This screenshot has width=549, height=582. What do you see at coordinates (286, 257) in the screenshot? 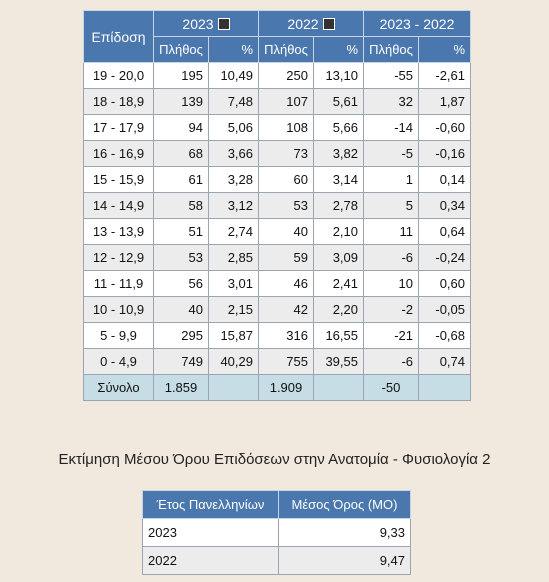
I see `count-2022-cell: 59` at bounding box center [286, 257].